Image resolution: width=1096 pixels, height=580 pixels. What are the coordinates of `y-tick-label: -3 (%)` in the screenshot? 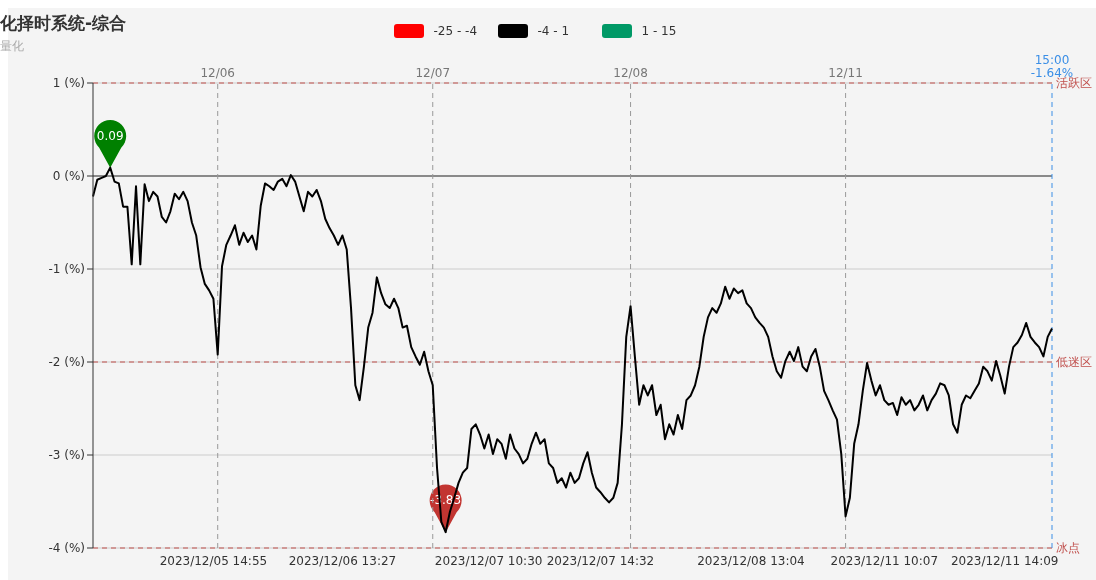 It's located at (66, 455).